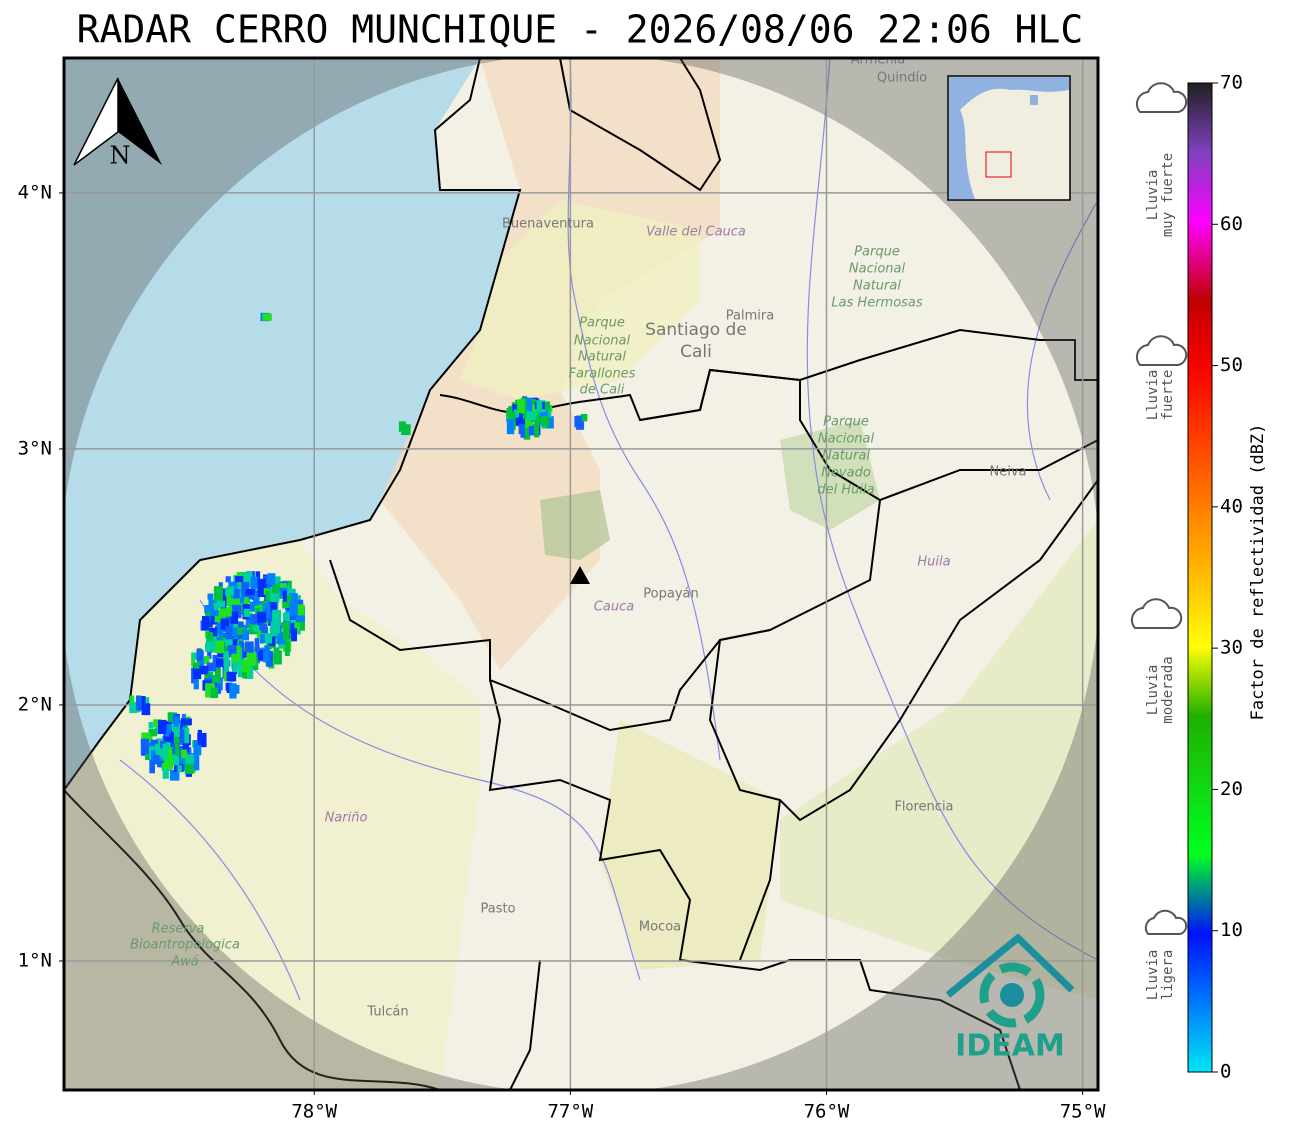  I want to click on x-tick-label: 76°W, so click(827, 1112).